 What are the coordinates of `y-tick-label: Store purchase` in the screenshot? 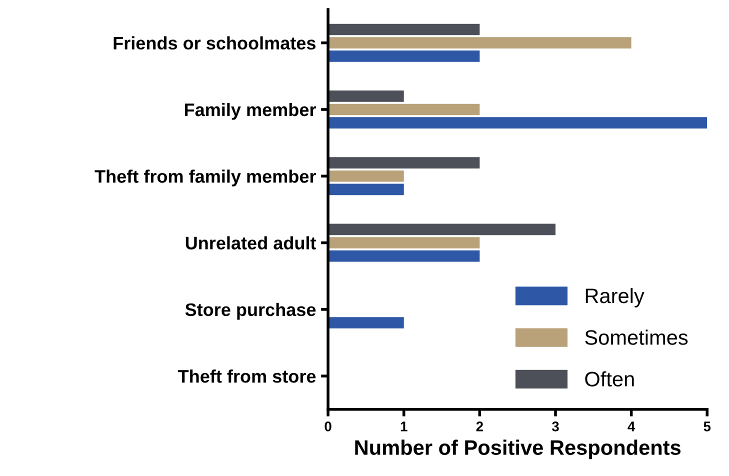 It's located at (250, 311).